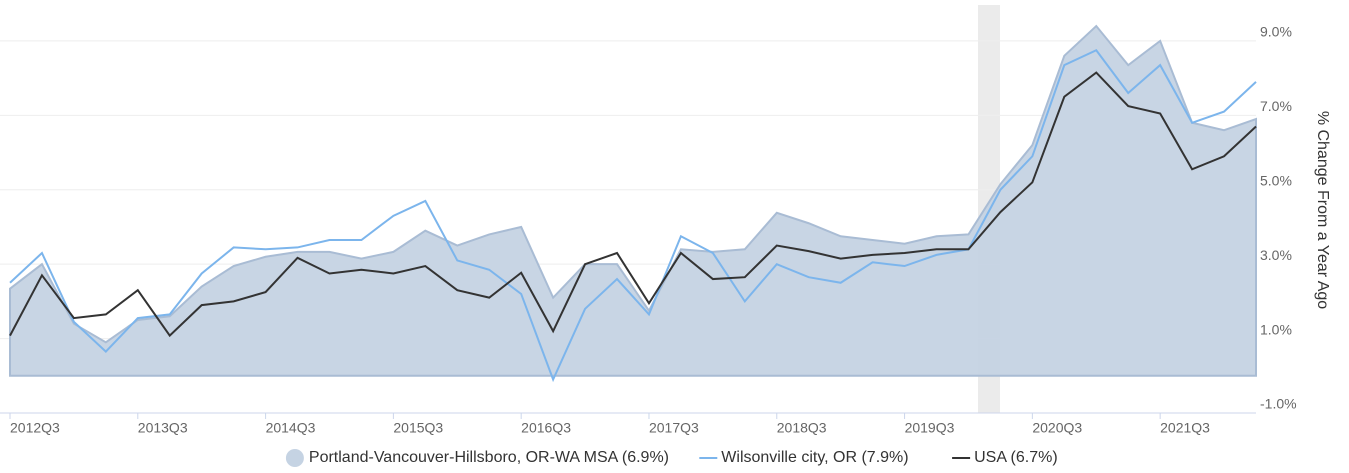  Describe the element at coordinates (35, 428) in the screenshot. I see `x-tick-label: 2012Q3` at that location.